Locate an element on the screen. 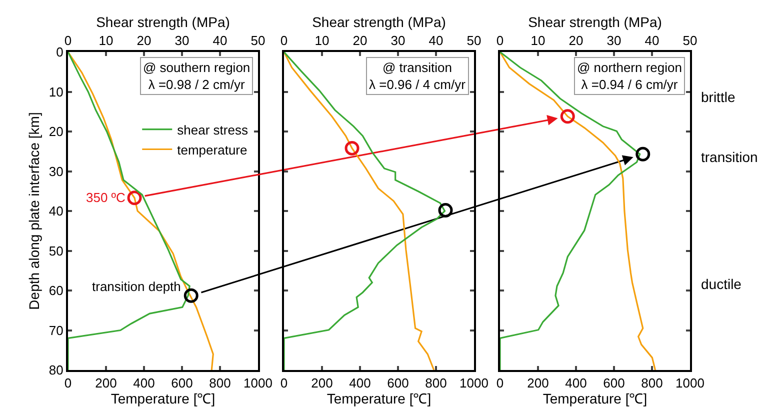 The image size is (772, 416). y-tick-label: 20 is located at coordinates (56, 132).